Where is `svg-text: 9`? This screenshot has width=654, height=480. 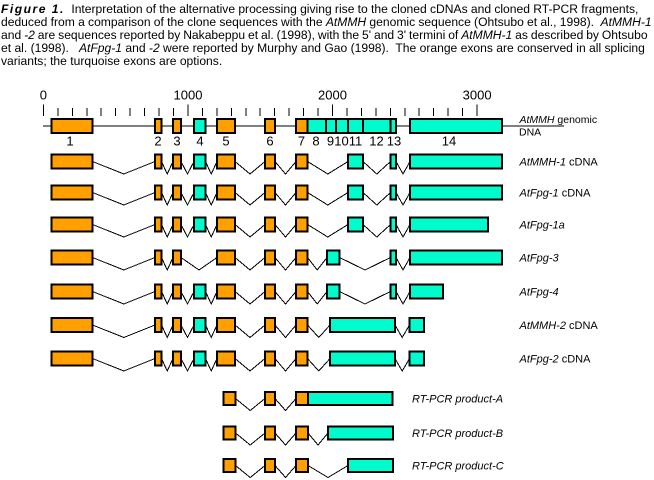
svg-text: 9 is located at coordinates (330, 141).